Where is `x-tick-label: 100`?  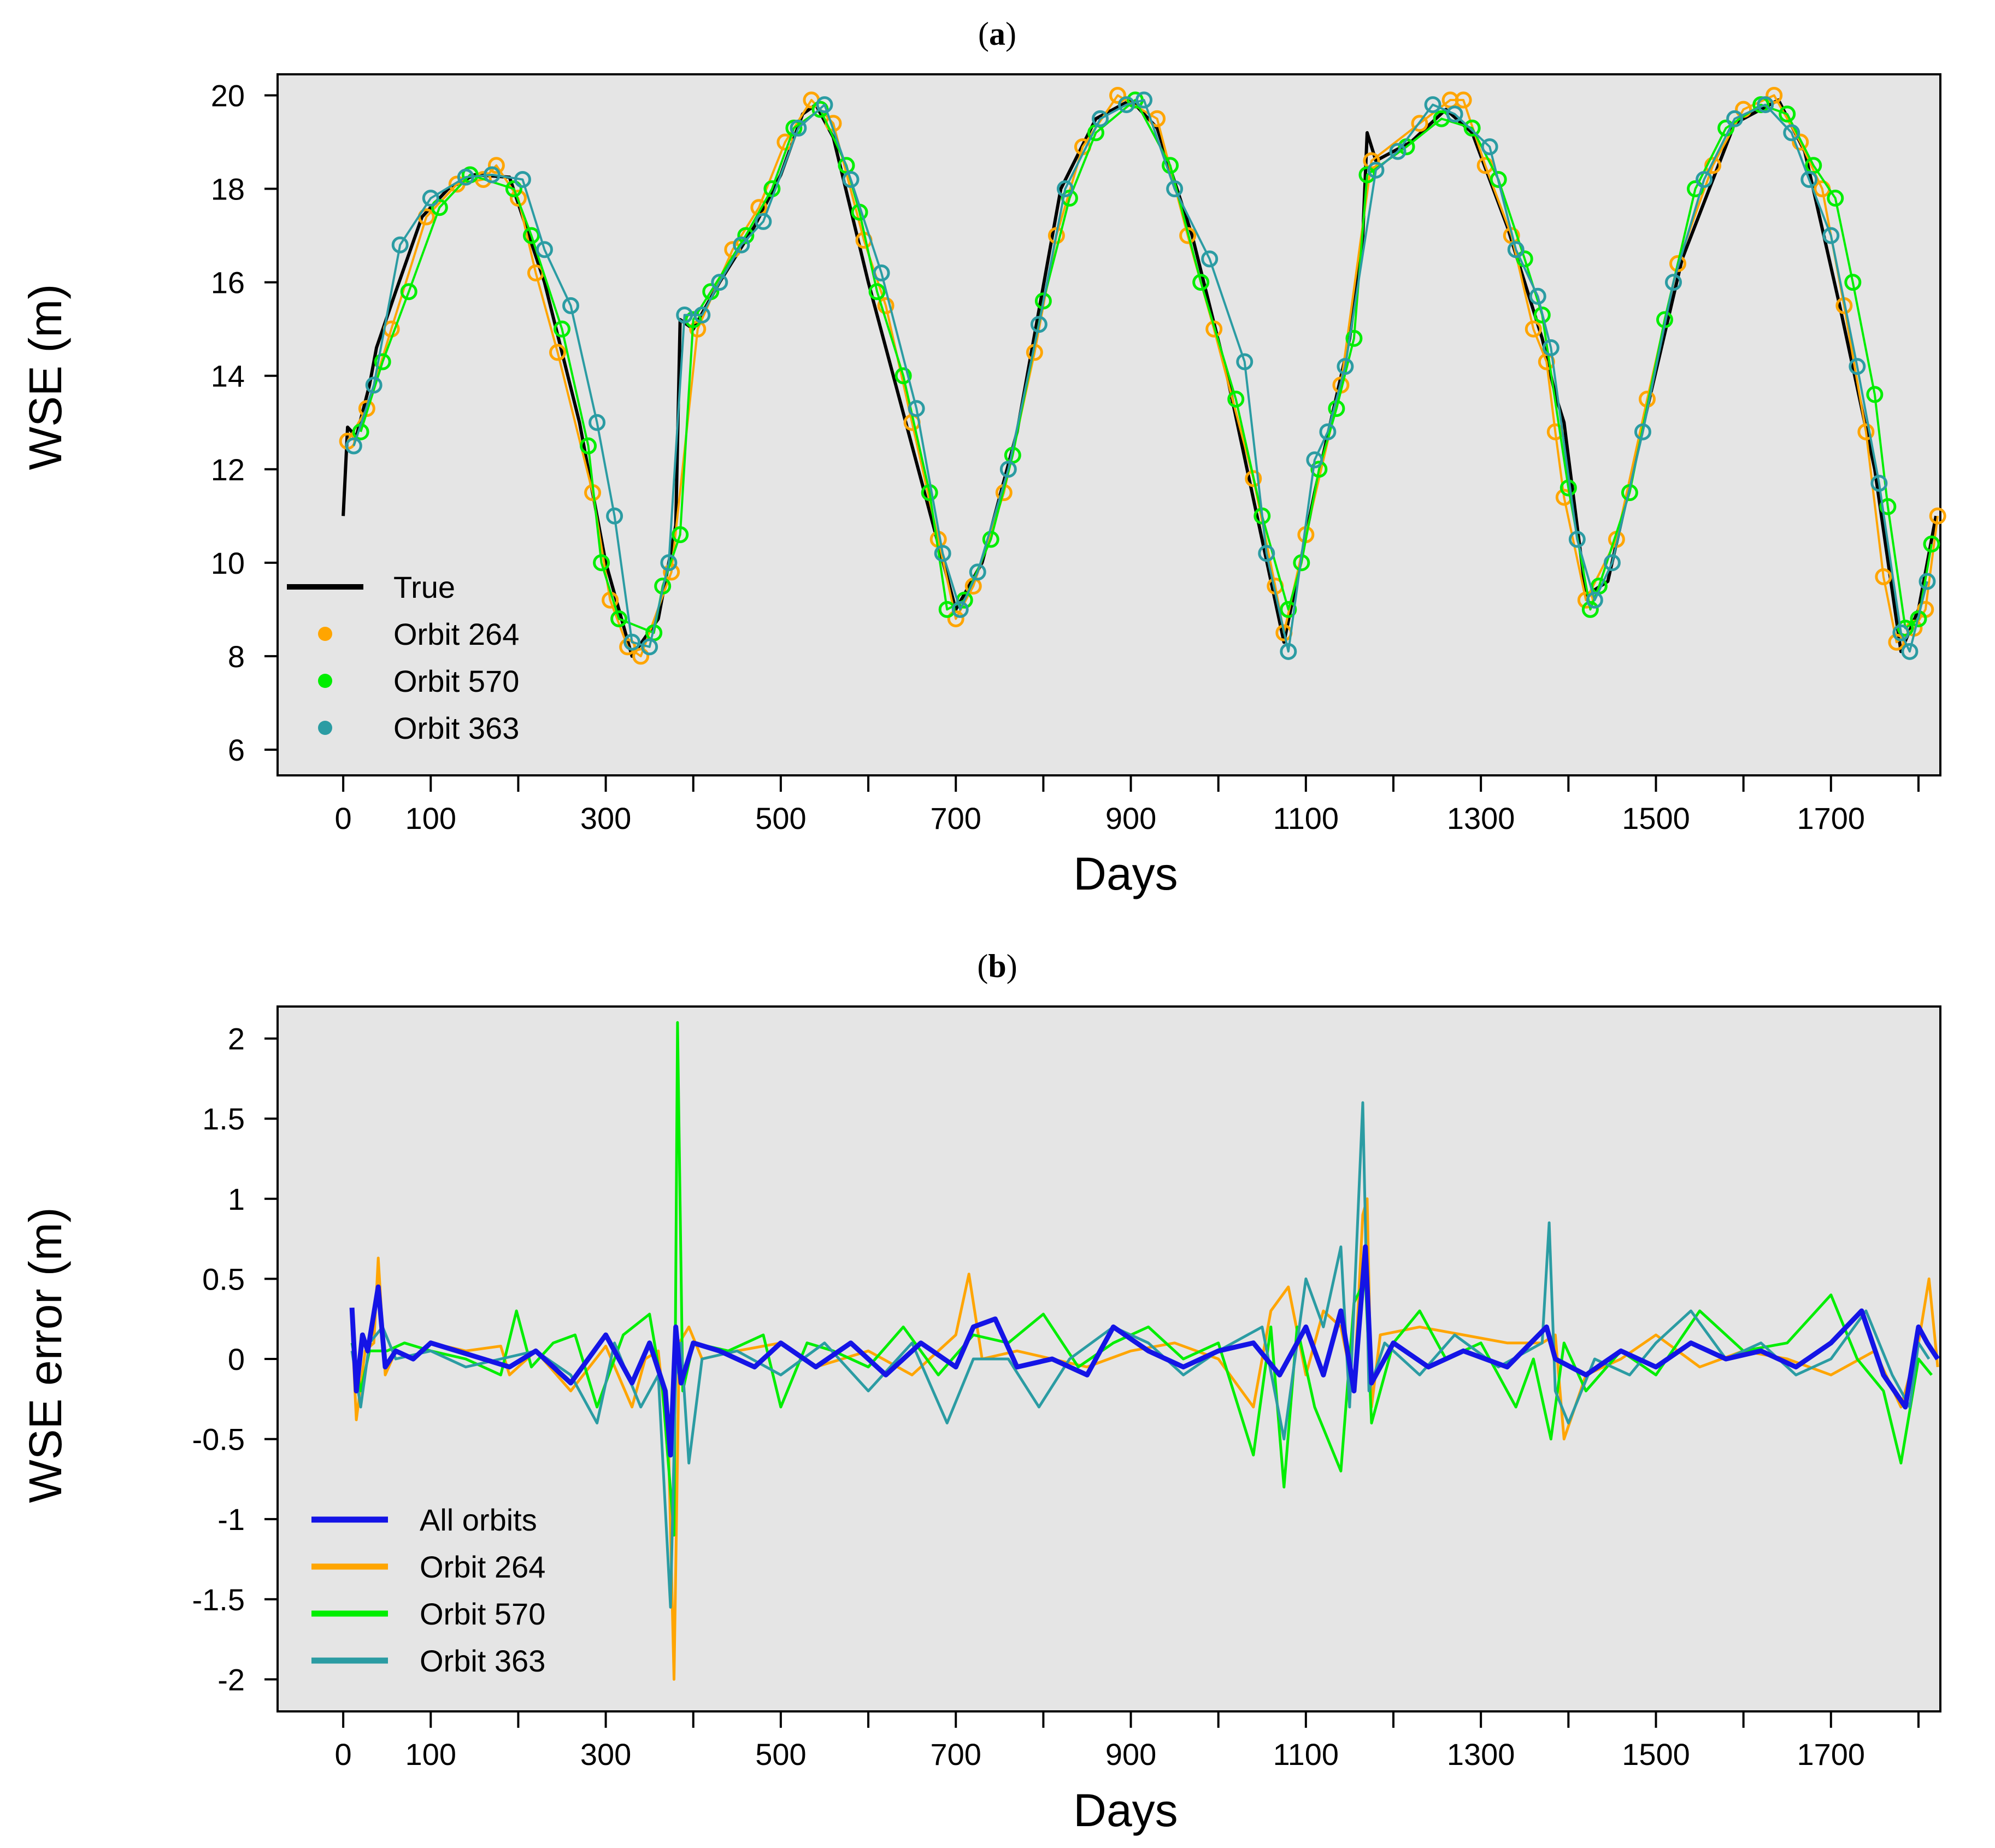 x-tick-label: 100 is located at coordinates (431, 818).